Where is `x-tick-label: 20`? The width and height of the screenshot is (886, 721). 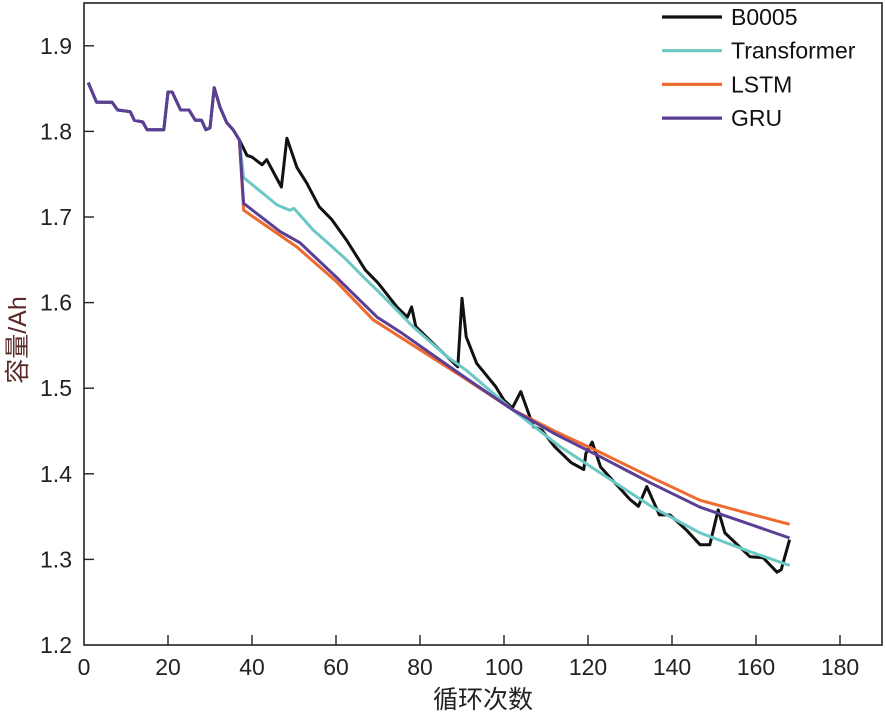 x-tick-label: 20 is located at coordinates (168, 667).